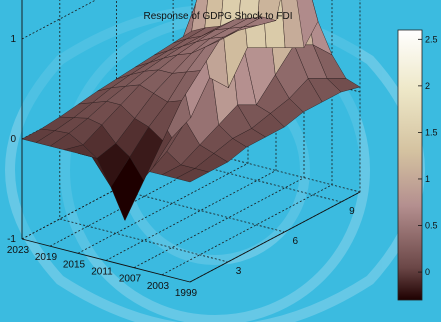  What do you see at coordinates (18, 250) in the screenshot?
I see `year-tick-label: 2023` at bounding box center [18, 250].